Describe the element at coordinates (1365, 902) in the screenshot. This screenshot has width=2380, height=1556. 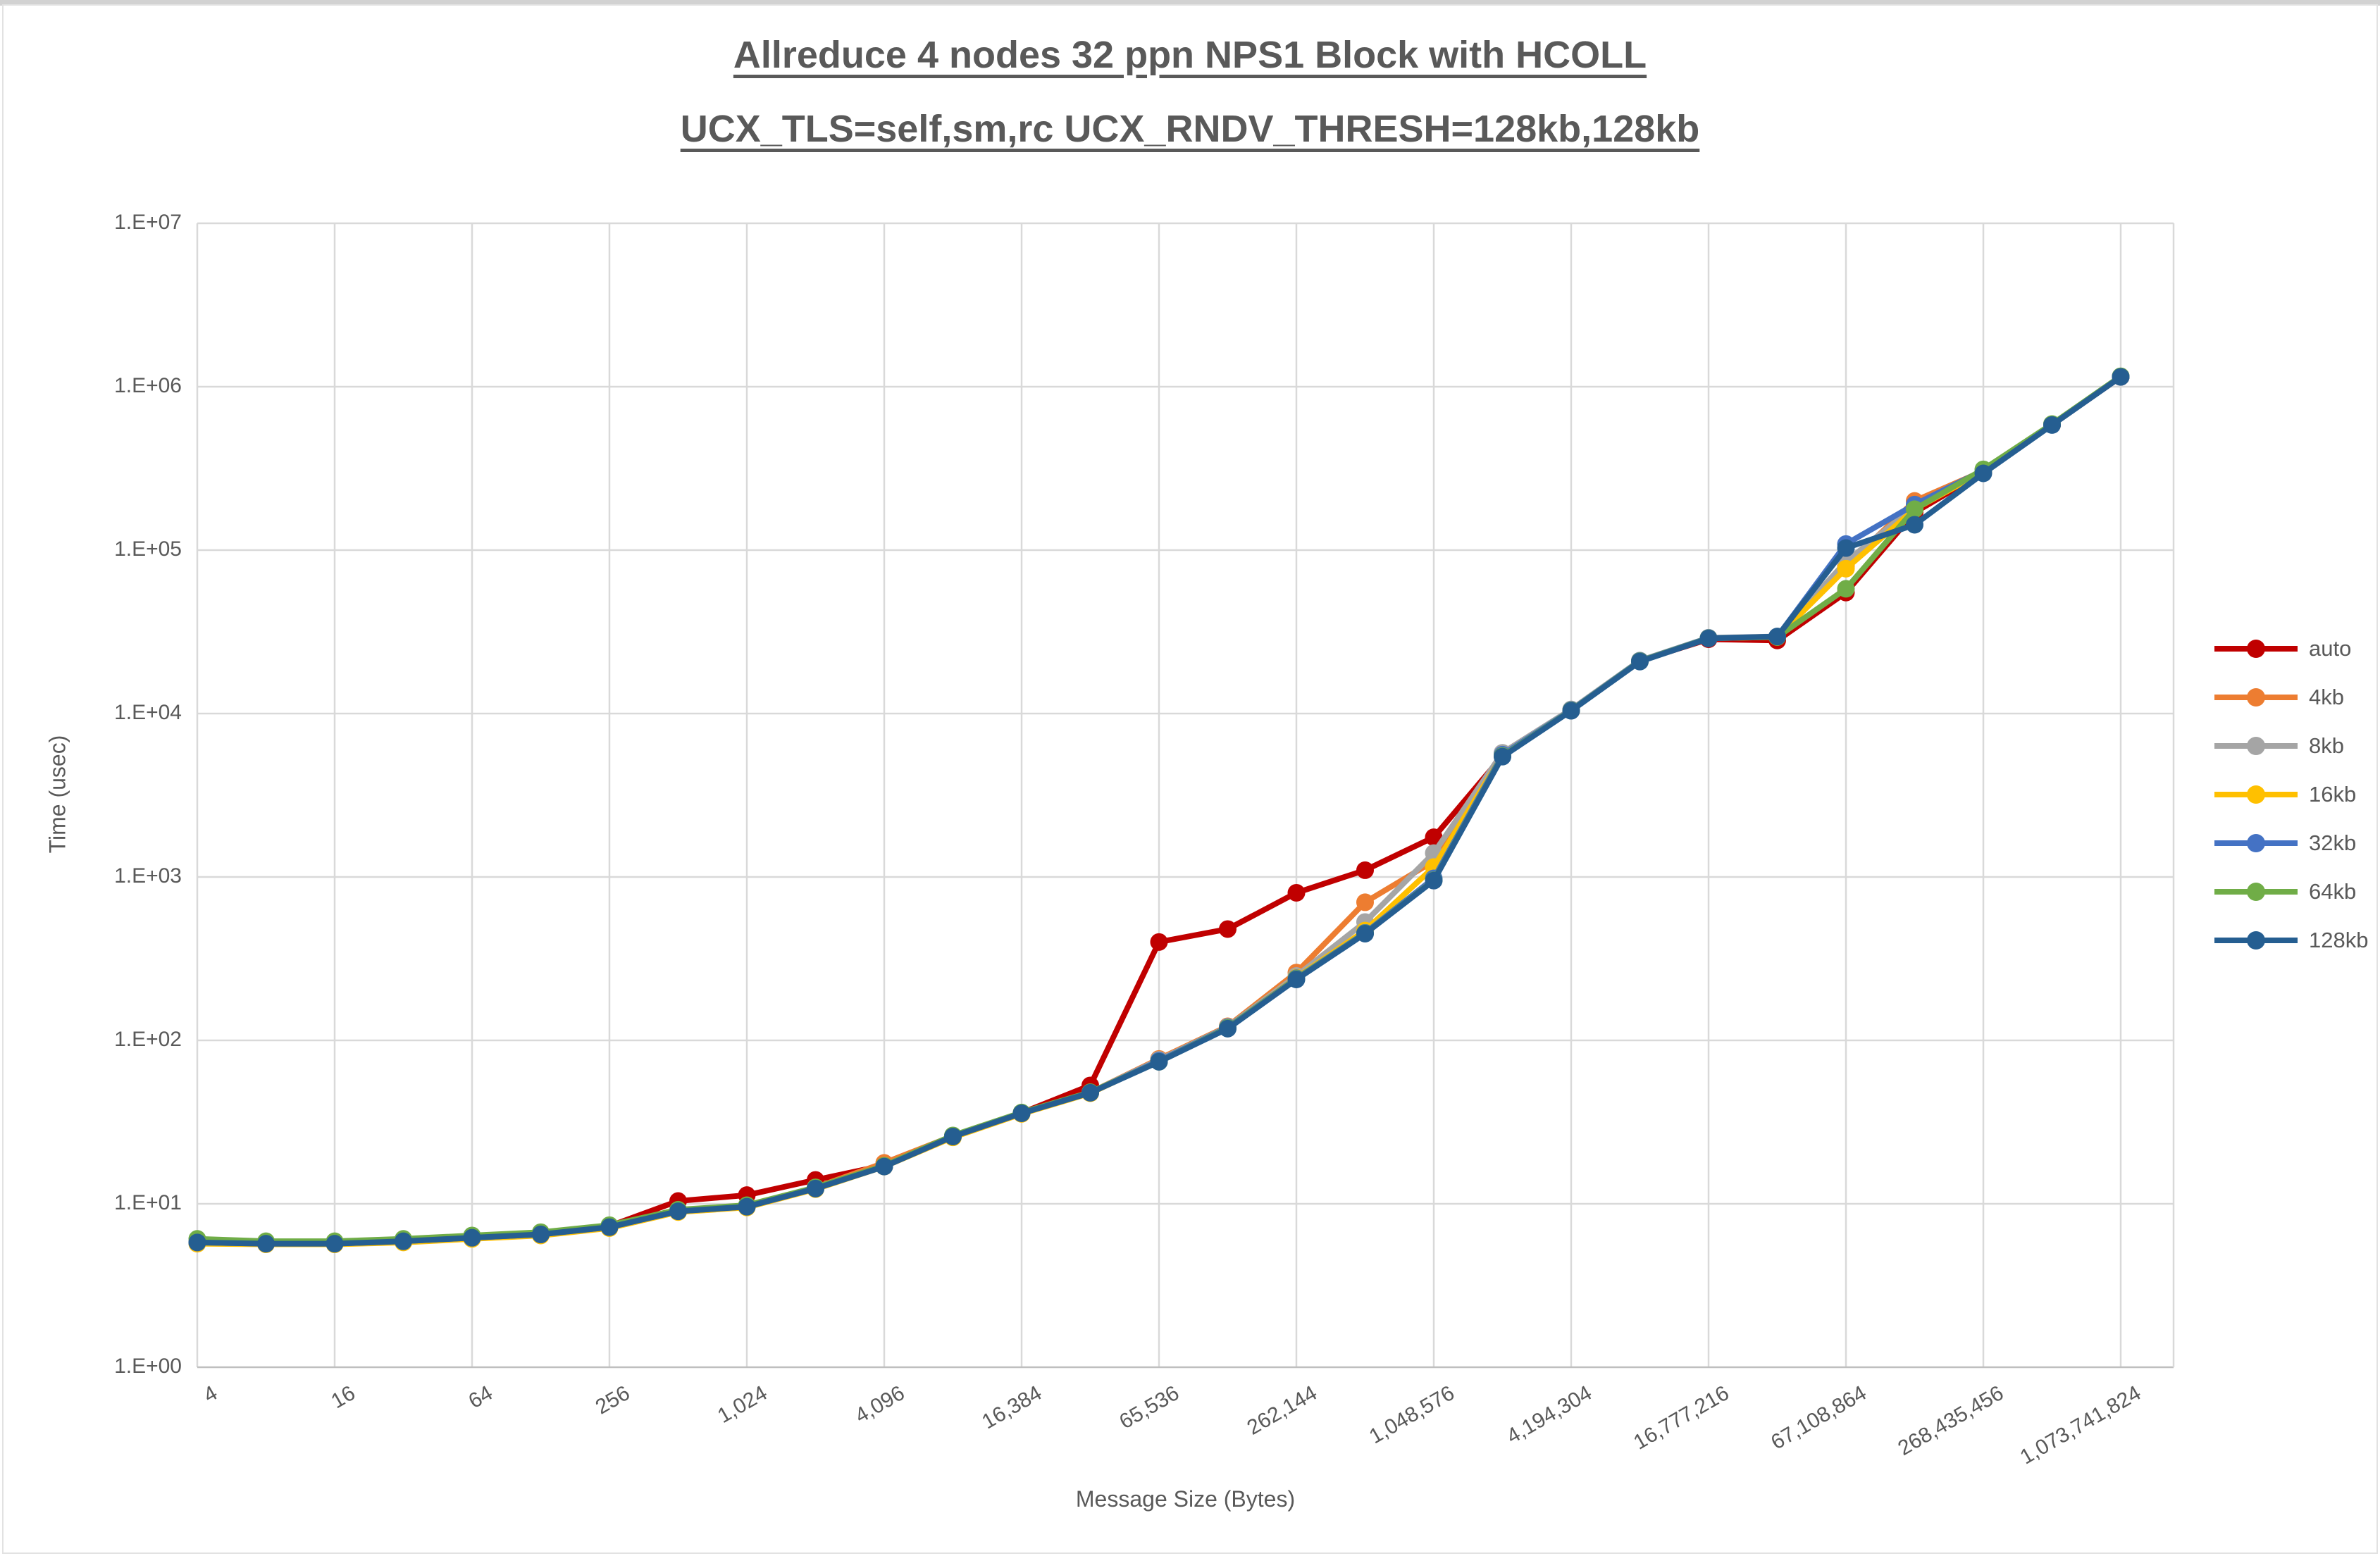
I see `data-point-4kb` at that location.